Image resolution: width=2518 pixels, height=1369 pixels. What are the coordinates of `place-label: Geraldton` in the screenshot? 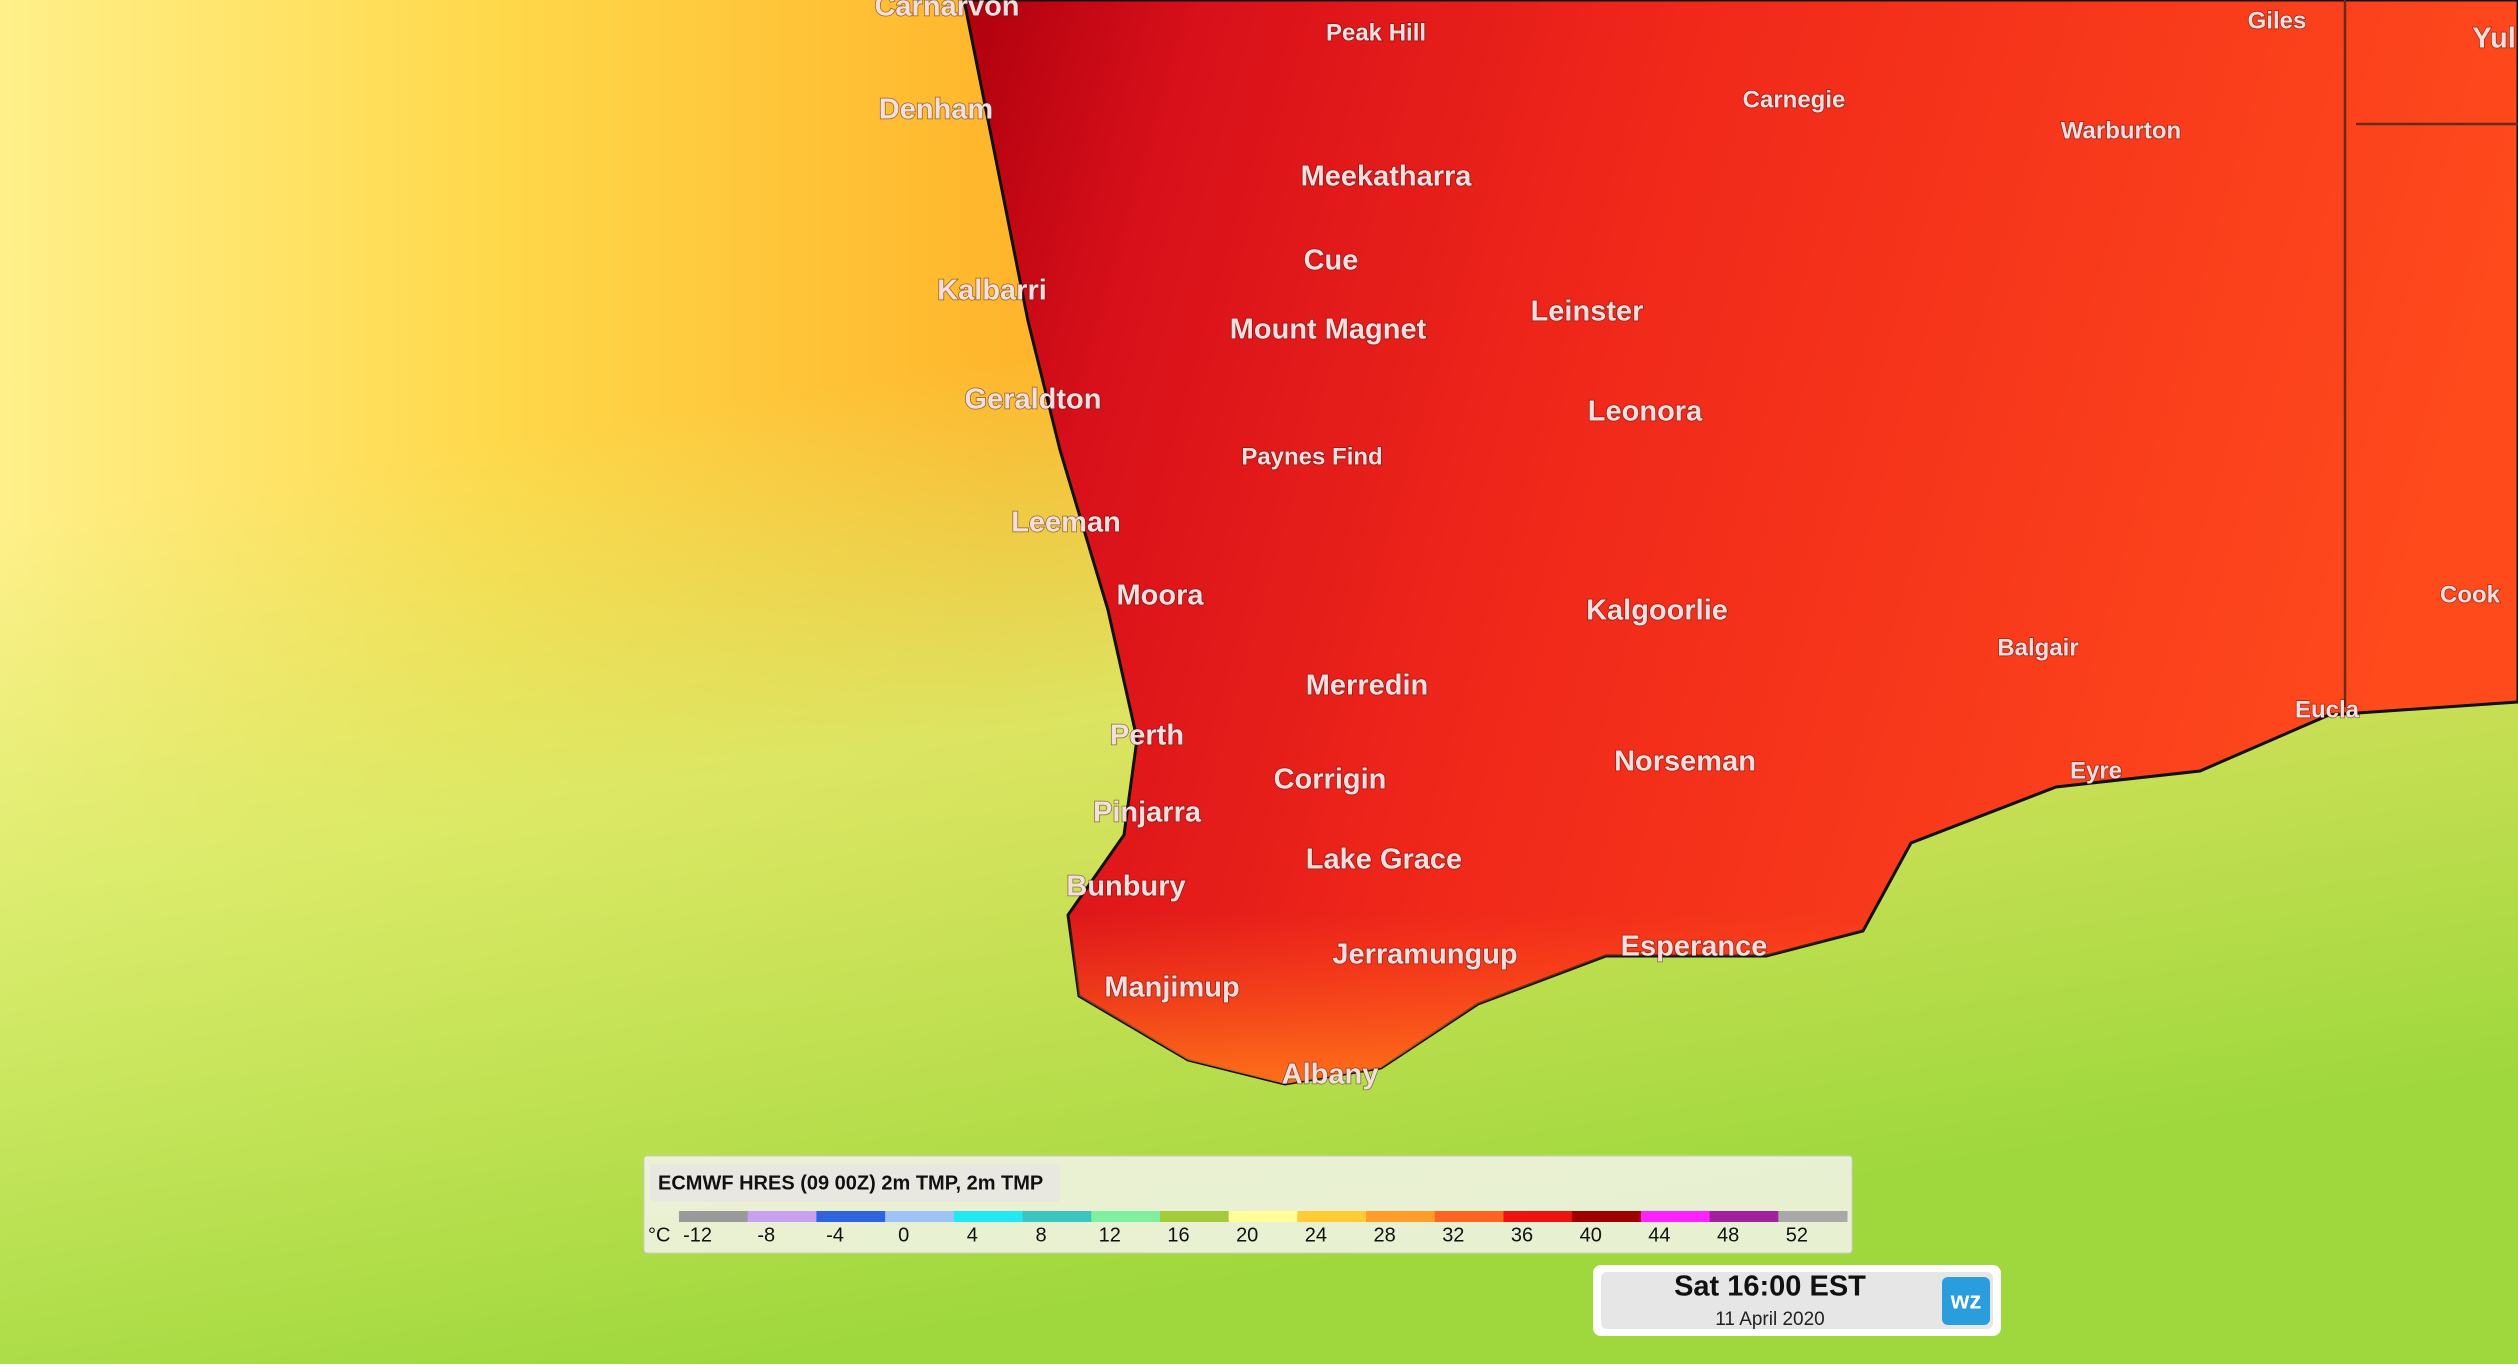 It's located at (1033, 400).